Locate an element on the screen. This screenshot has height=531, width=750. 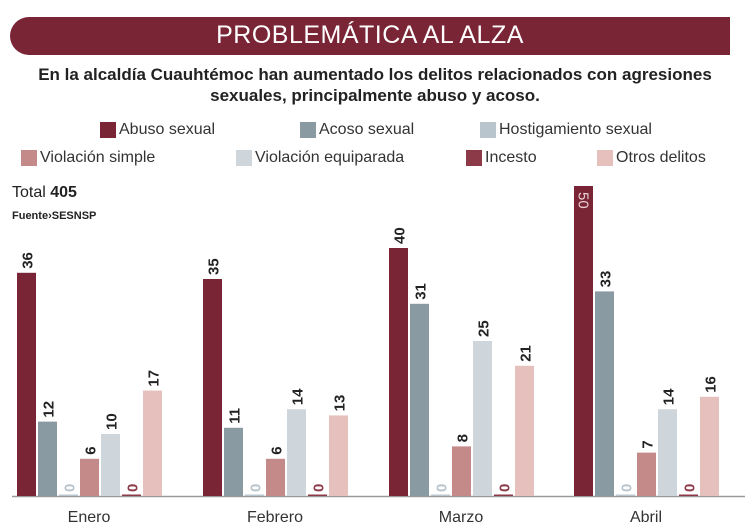
legend-label: Abuso sexual is located at coordinates (167, 129).